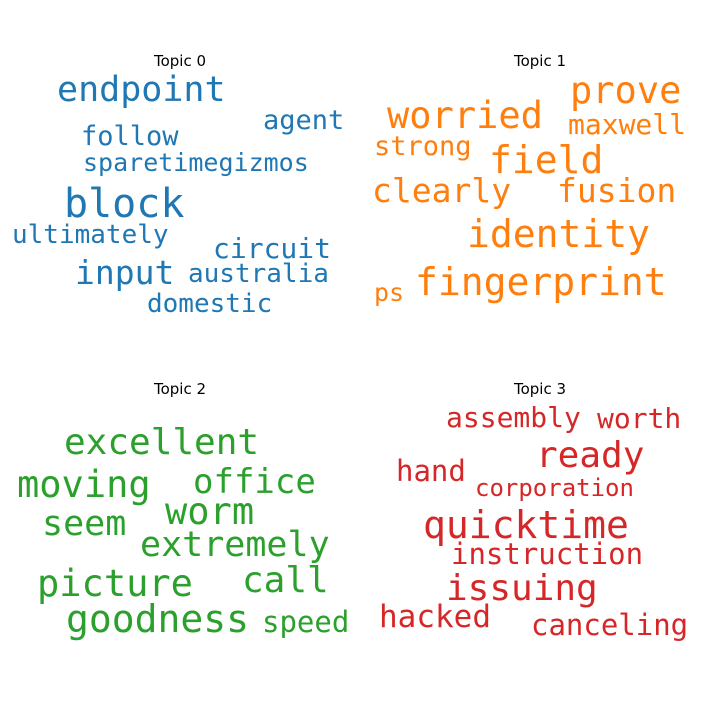  What do you see at coordinates (559, 234) in the screenshot?
I see `topic-1-word: identity` at bounding box center [559, 234].